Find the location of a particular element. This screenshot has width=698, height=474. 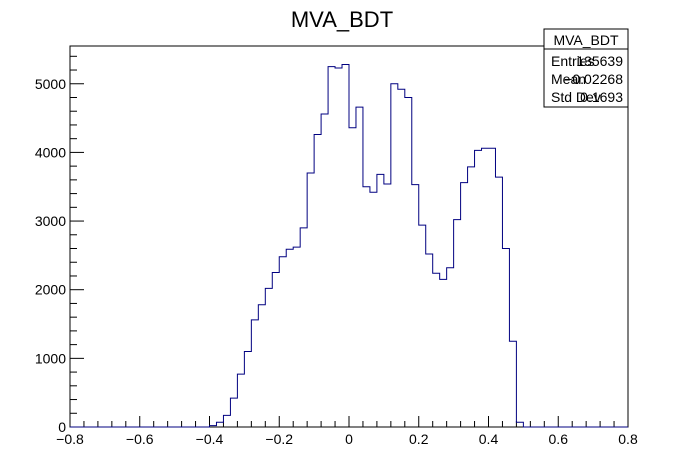

x-tick-label: 0.4 is located at coordinates (489, 439).